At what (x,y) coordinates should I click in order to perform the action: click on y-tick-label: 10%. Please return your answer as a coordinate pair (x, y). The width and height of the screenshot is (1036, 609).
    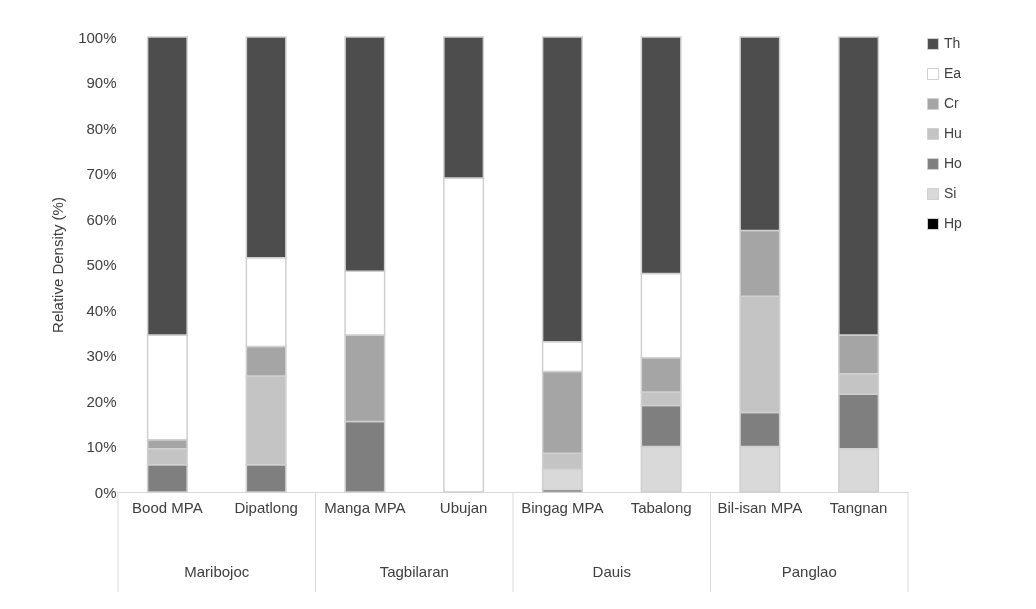
    Looking at the image, I should click on (101, 446).